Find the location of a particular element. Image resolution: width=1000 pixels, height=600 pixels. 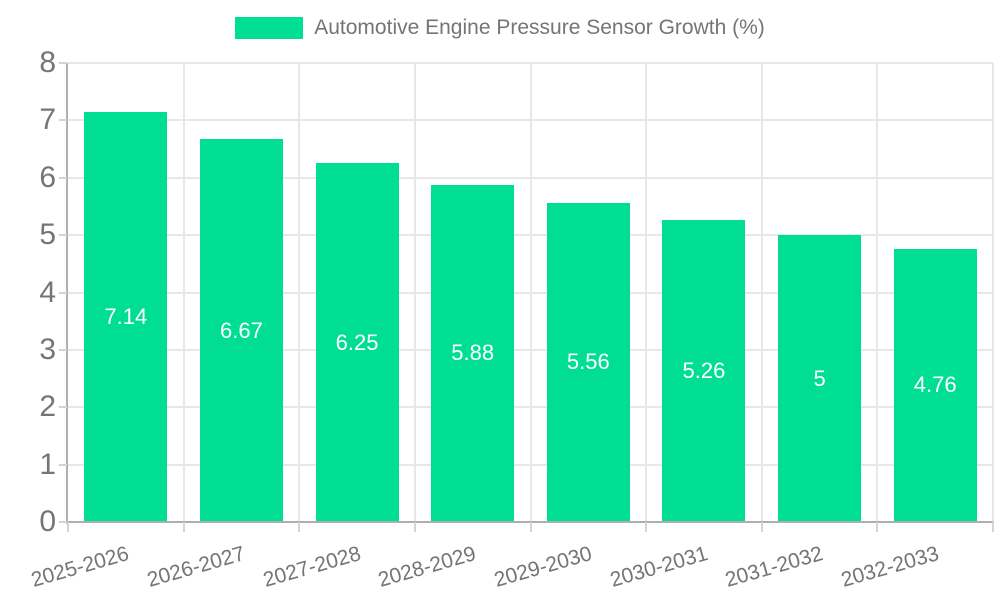

bar-value-label: 6.67 is located at coordinates (241, 330).